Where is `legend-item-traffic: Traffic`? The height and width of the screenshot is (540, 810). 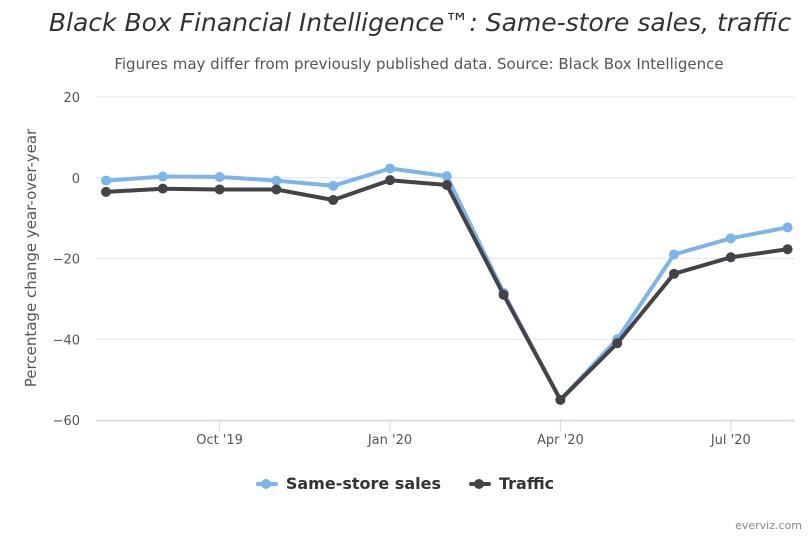
legend-item-traffic: Traffic is located at coordinates (511, 483).